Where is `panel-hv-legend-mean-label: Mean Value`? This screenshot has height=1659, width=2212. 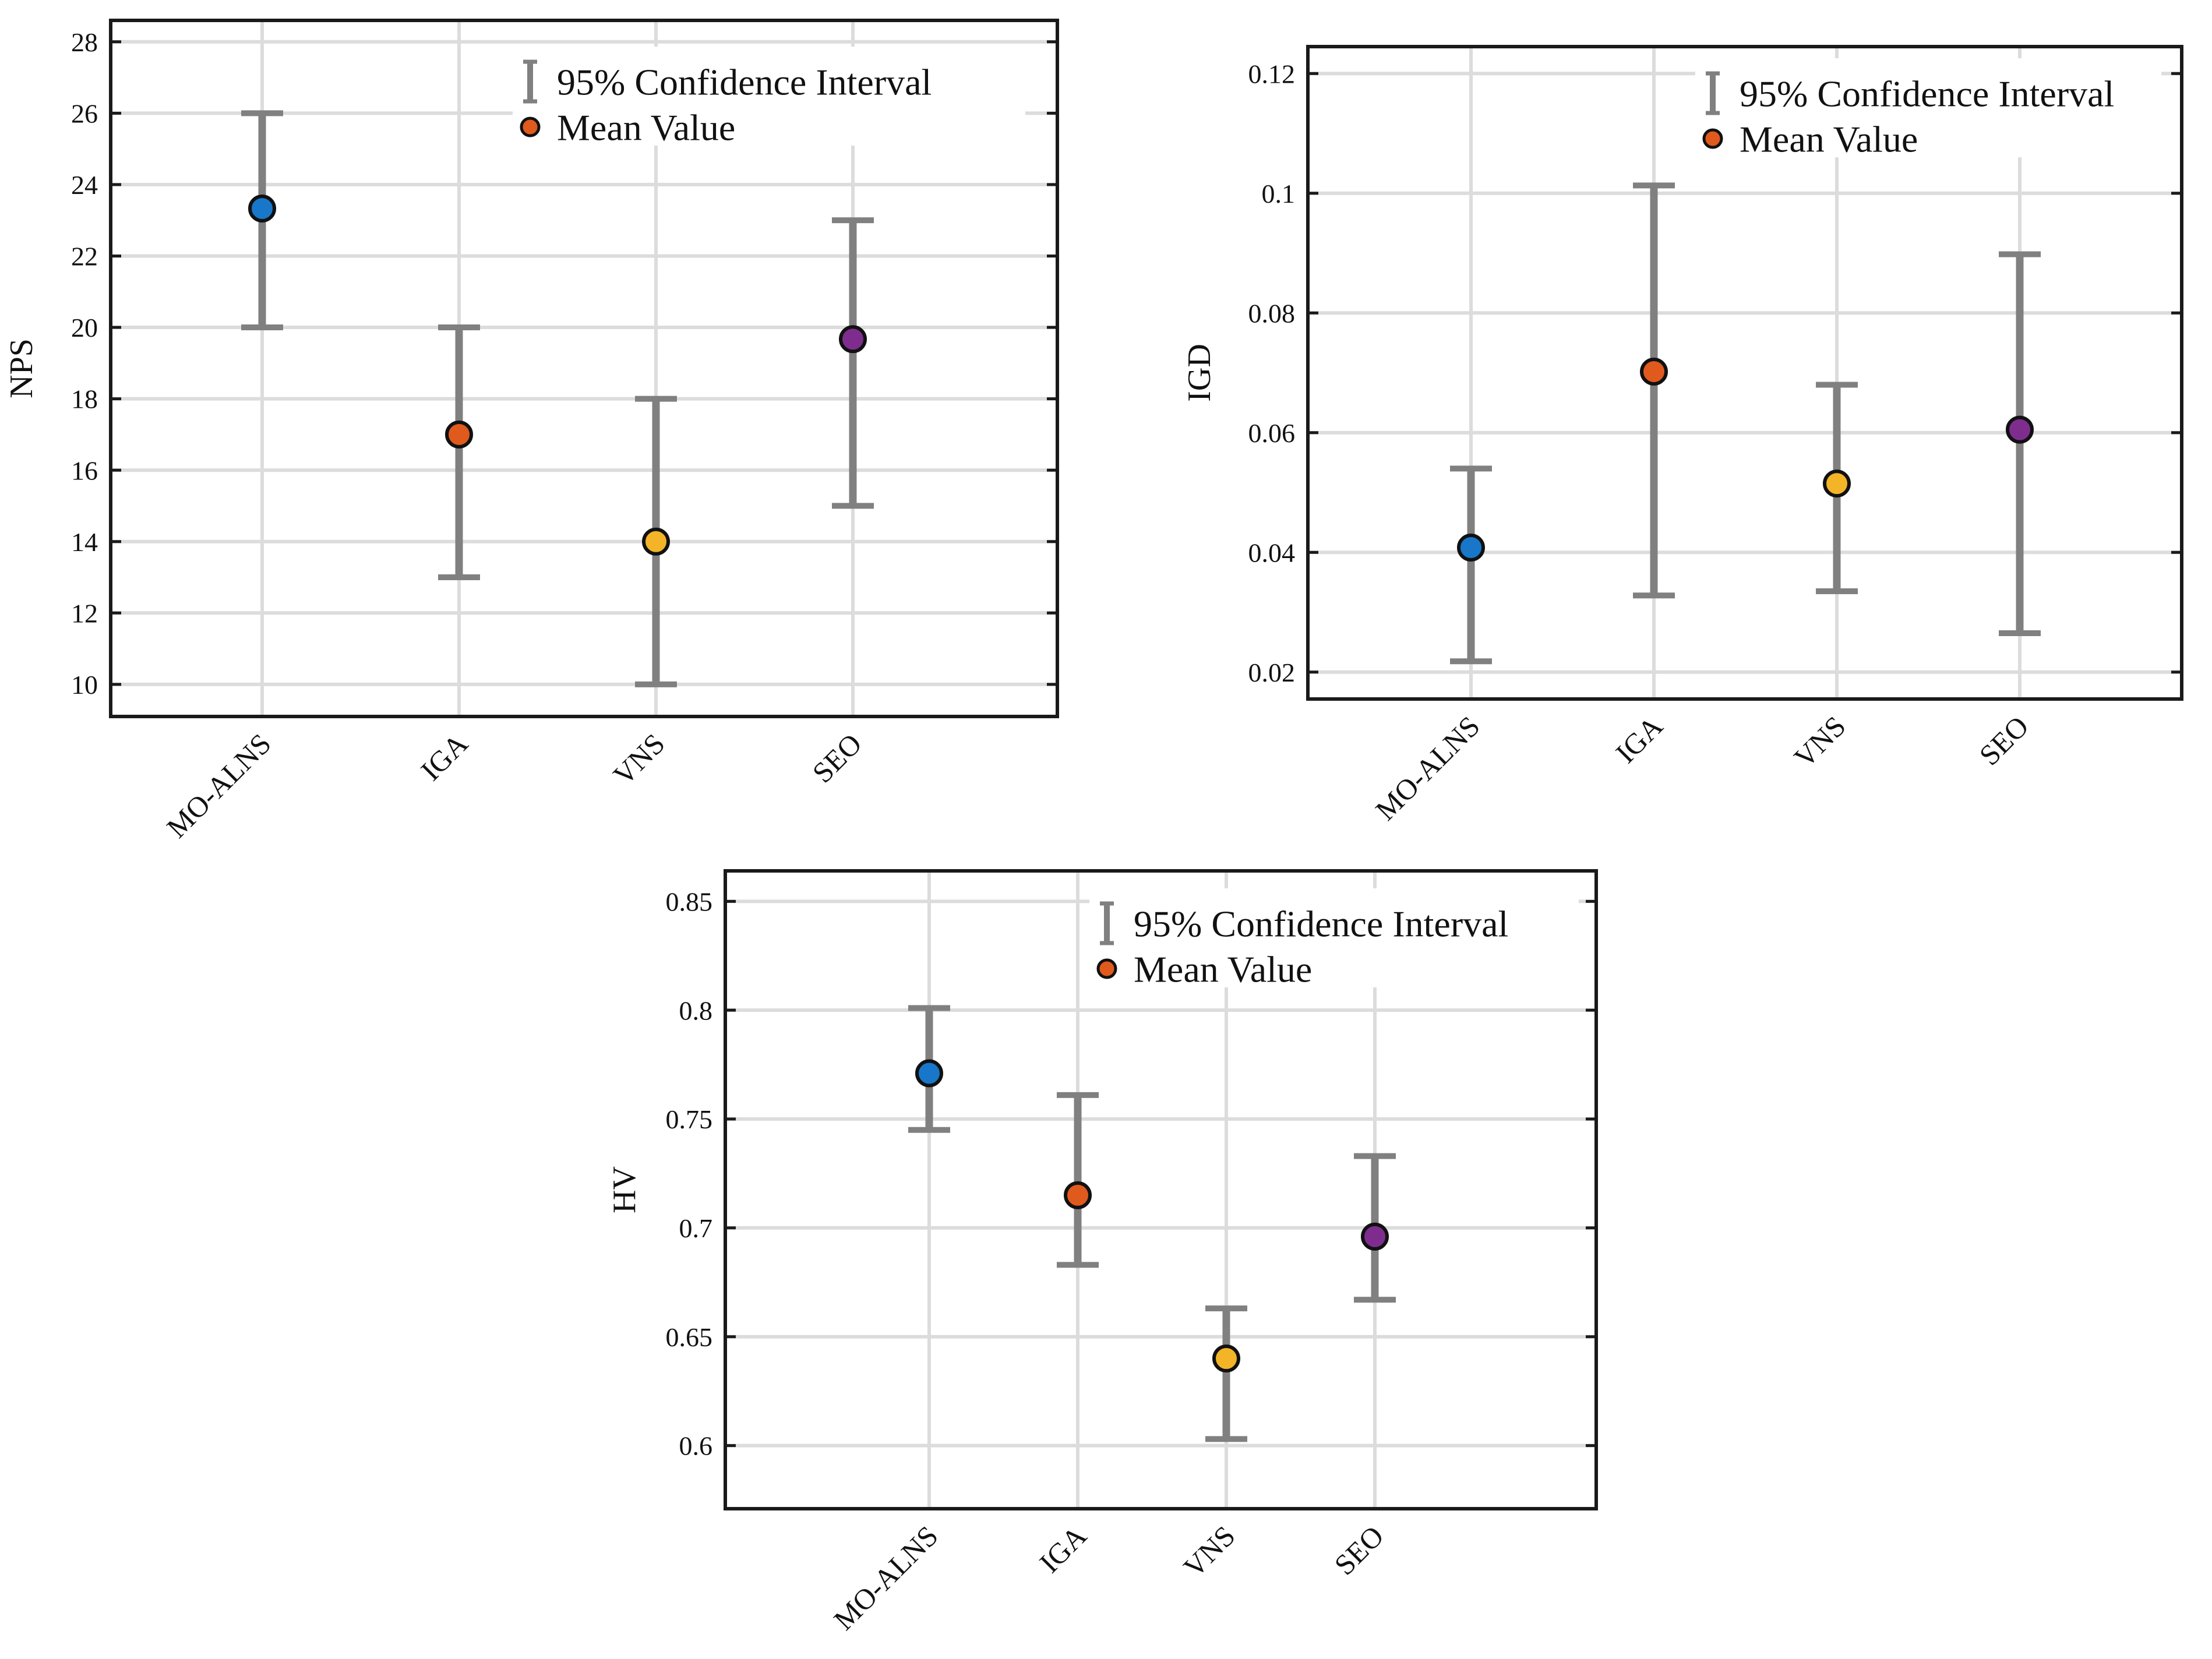
panel-hv-legend-mean-label: Mean Value is located at coordinates (1223, 969).